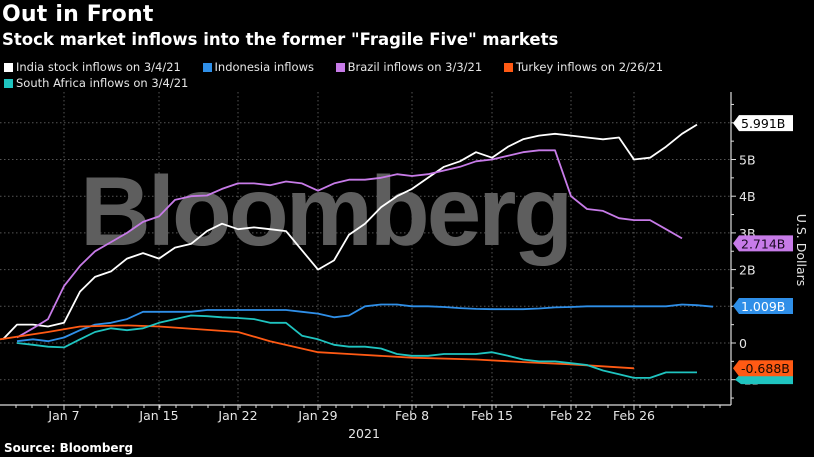  I want to click on legend-label: Indonesia inflows, so click(264, 67).